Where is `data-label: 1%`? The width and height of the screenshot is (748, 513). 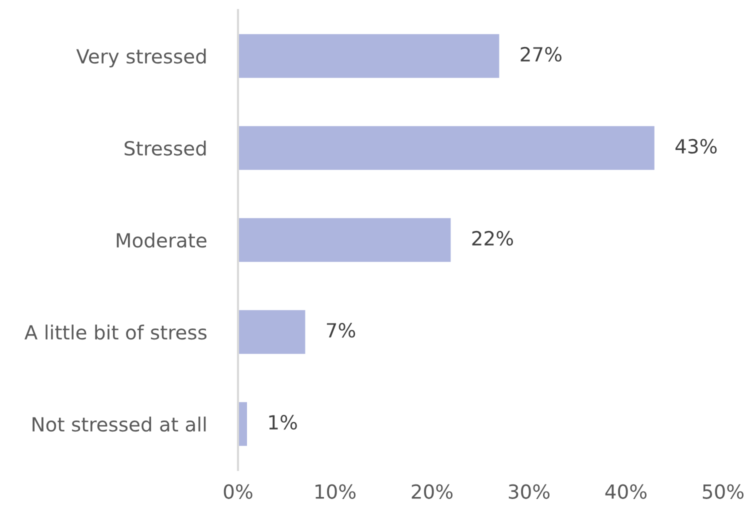
data-label: 1% is located at coordinates (283, 422).